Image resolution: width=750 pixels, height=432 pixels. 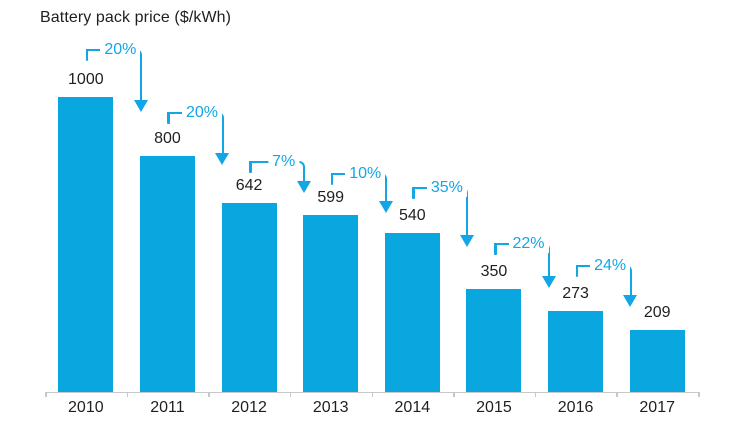 I want to click on bar-2013, so click(x=331, y=303).